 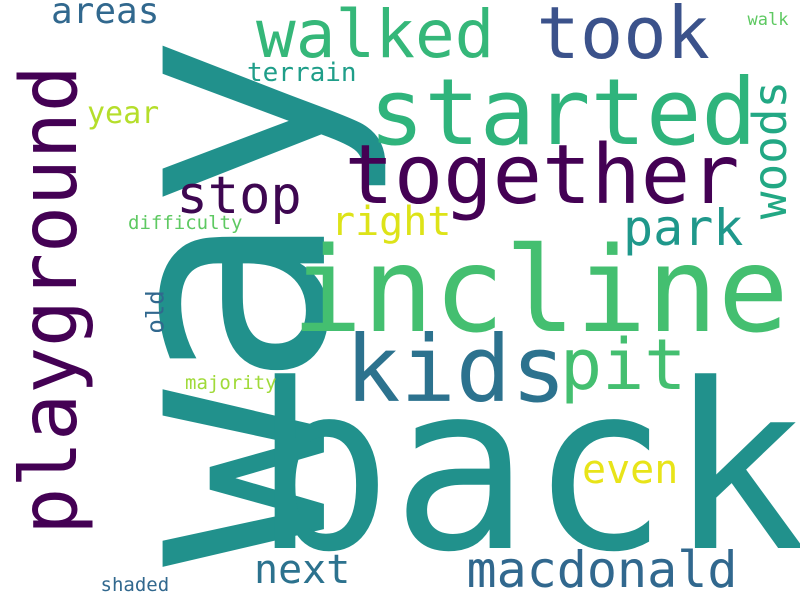 I want to click on word-took: took, so click(x=623, y=37).